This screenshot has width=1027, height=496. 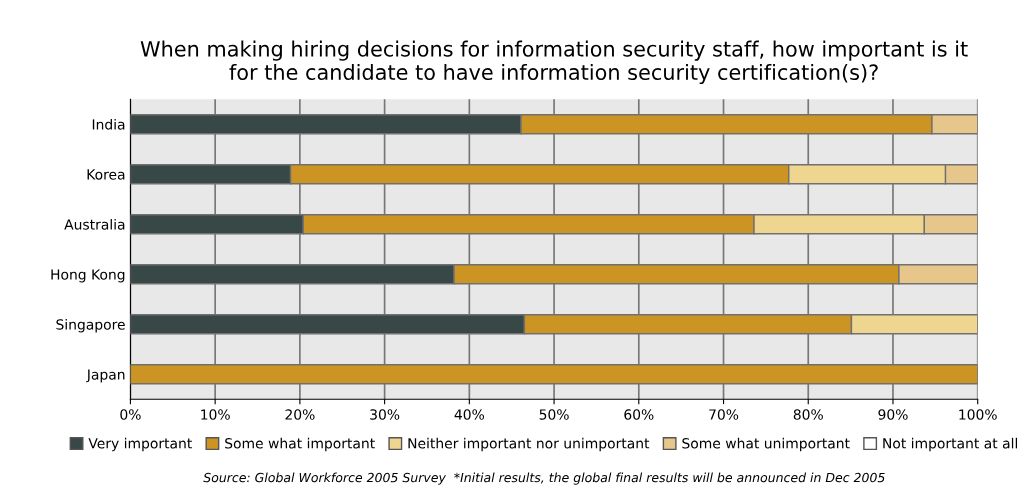 I want to click on chart-title: When making hiring decisions for information security staff, how important is it for the candidate to have information security certification(s)?, so click(x=554, y=62).